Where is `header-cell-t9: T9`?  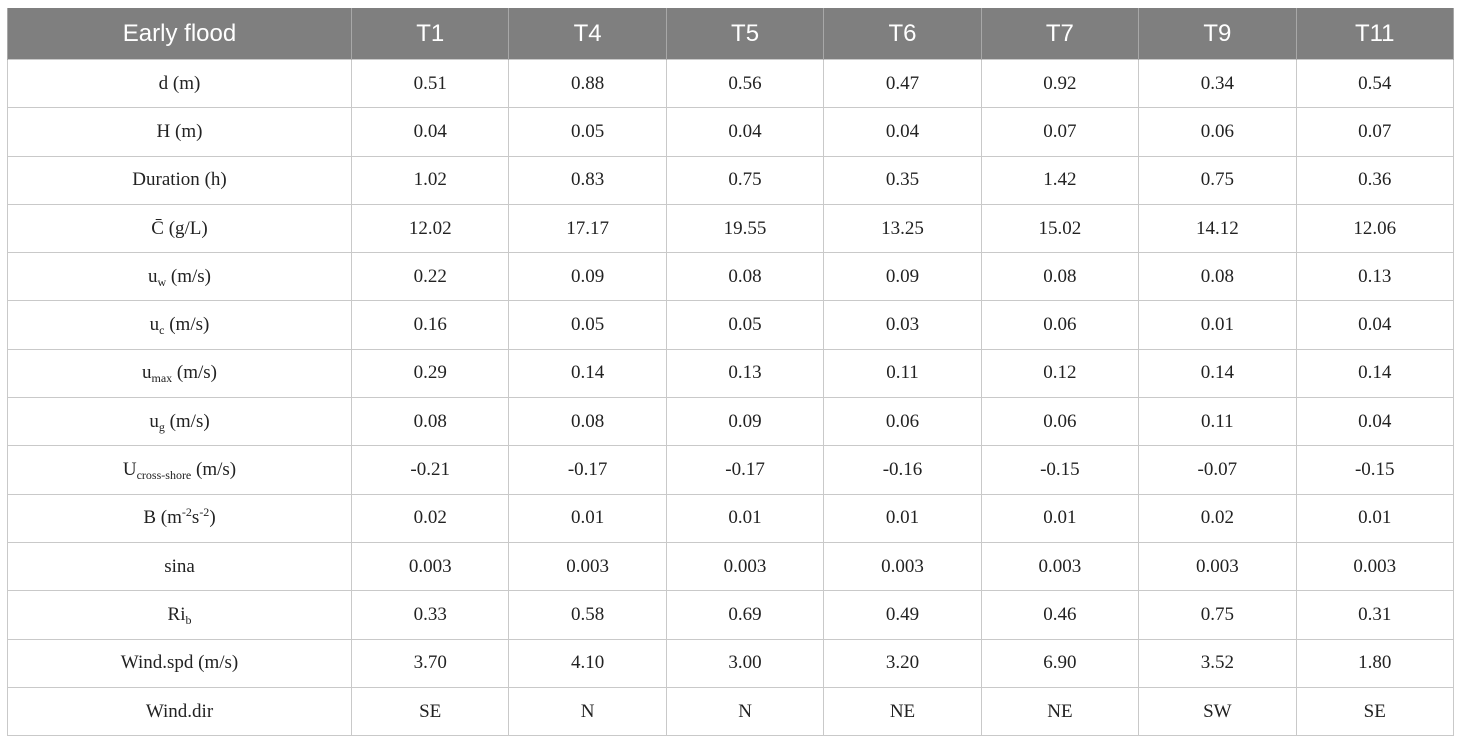 header-cell-t9: T9 is located at coordinates (1217, 34).